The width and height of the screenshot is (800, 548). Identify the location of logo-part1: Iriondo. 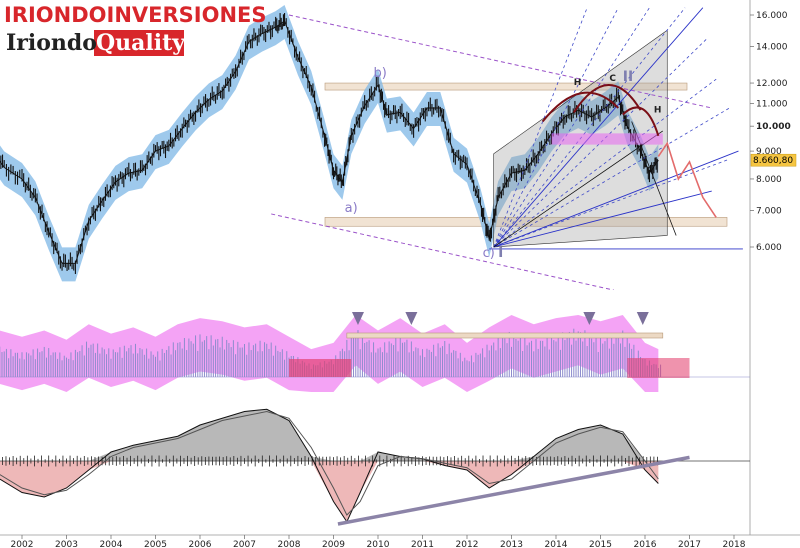
(51, 43).